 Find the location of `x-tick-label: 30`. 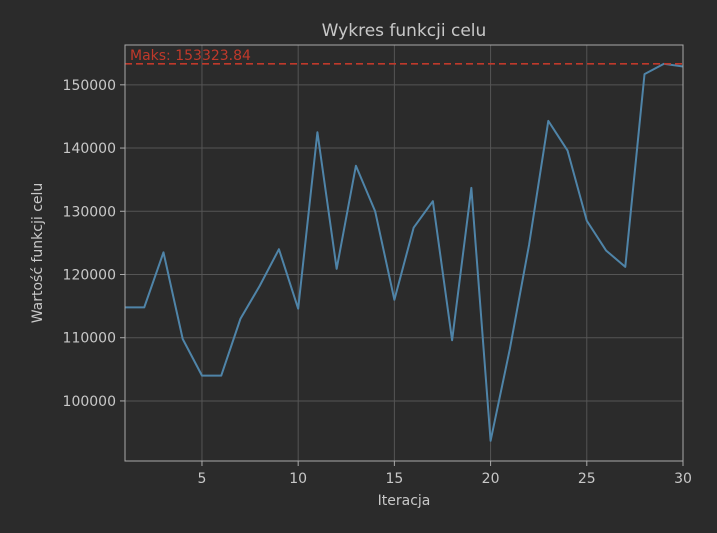

x-tick-label: 30 is located at coordinates (683, 479).